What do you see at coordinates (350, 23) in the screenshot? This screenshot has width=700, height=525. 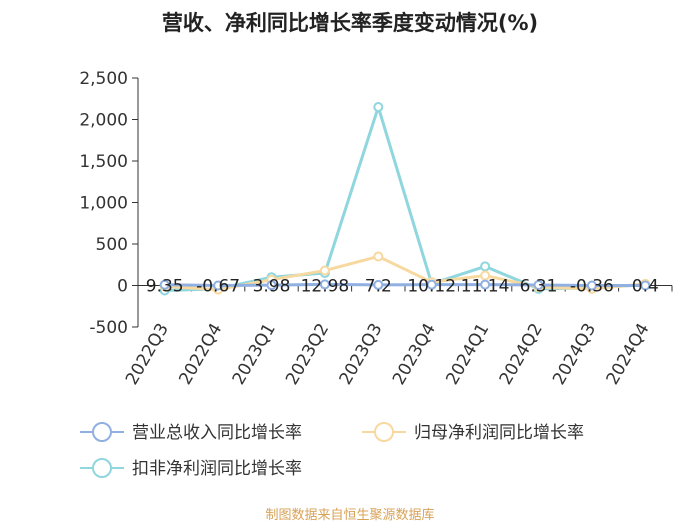 I see `chart-title: 营收、净利同比增长率季度变动情况(%)` at bounding box center [350, 23].